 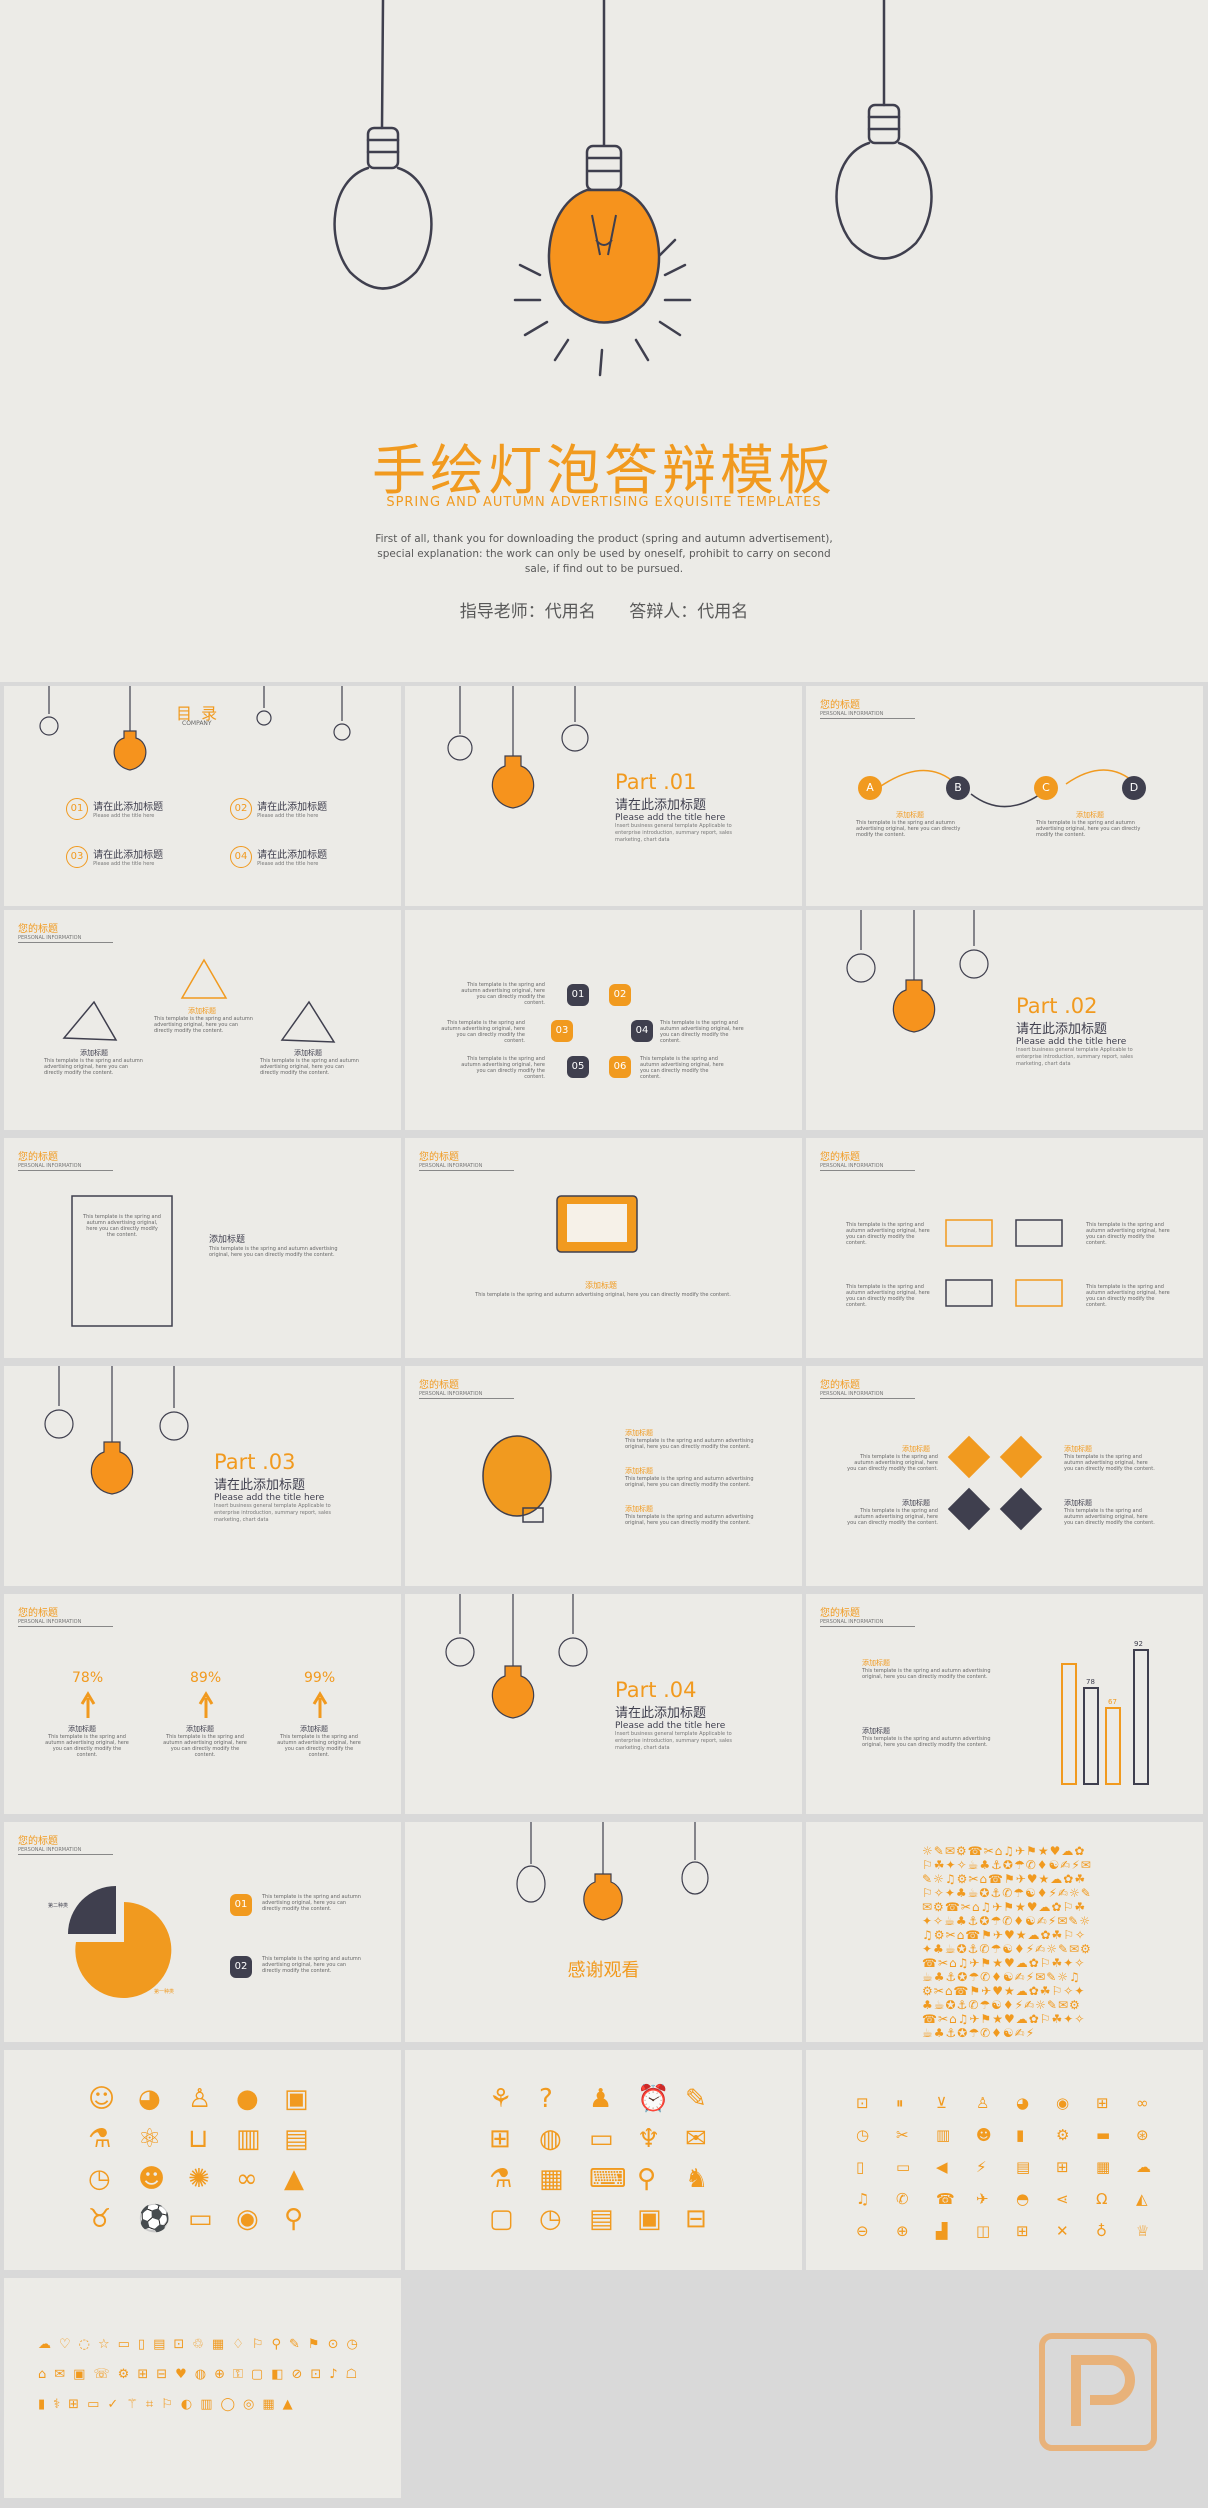 I want to click on lock-icon: ⊡, so click(x=862, y=2103).